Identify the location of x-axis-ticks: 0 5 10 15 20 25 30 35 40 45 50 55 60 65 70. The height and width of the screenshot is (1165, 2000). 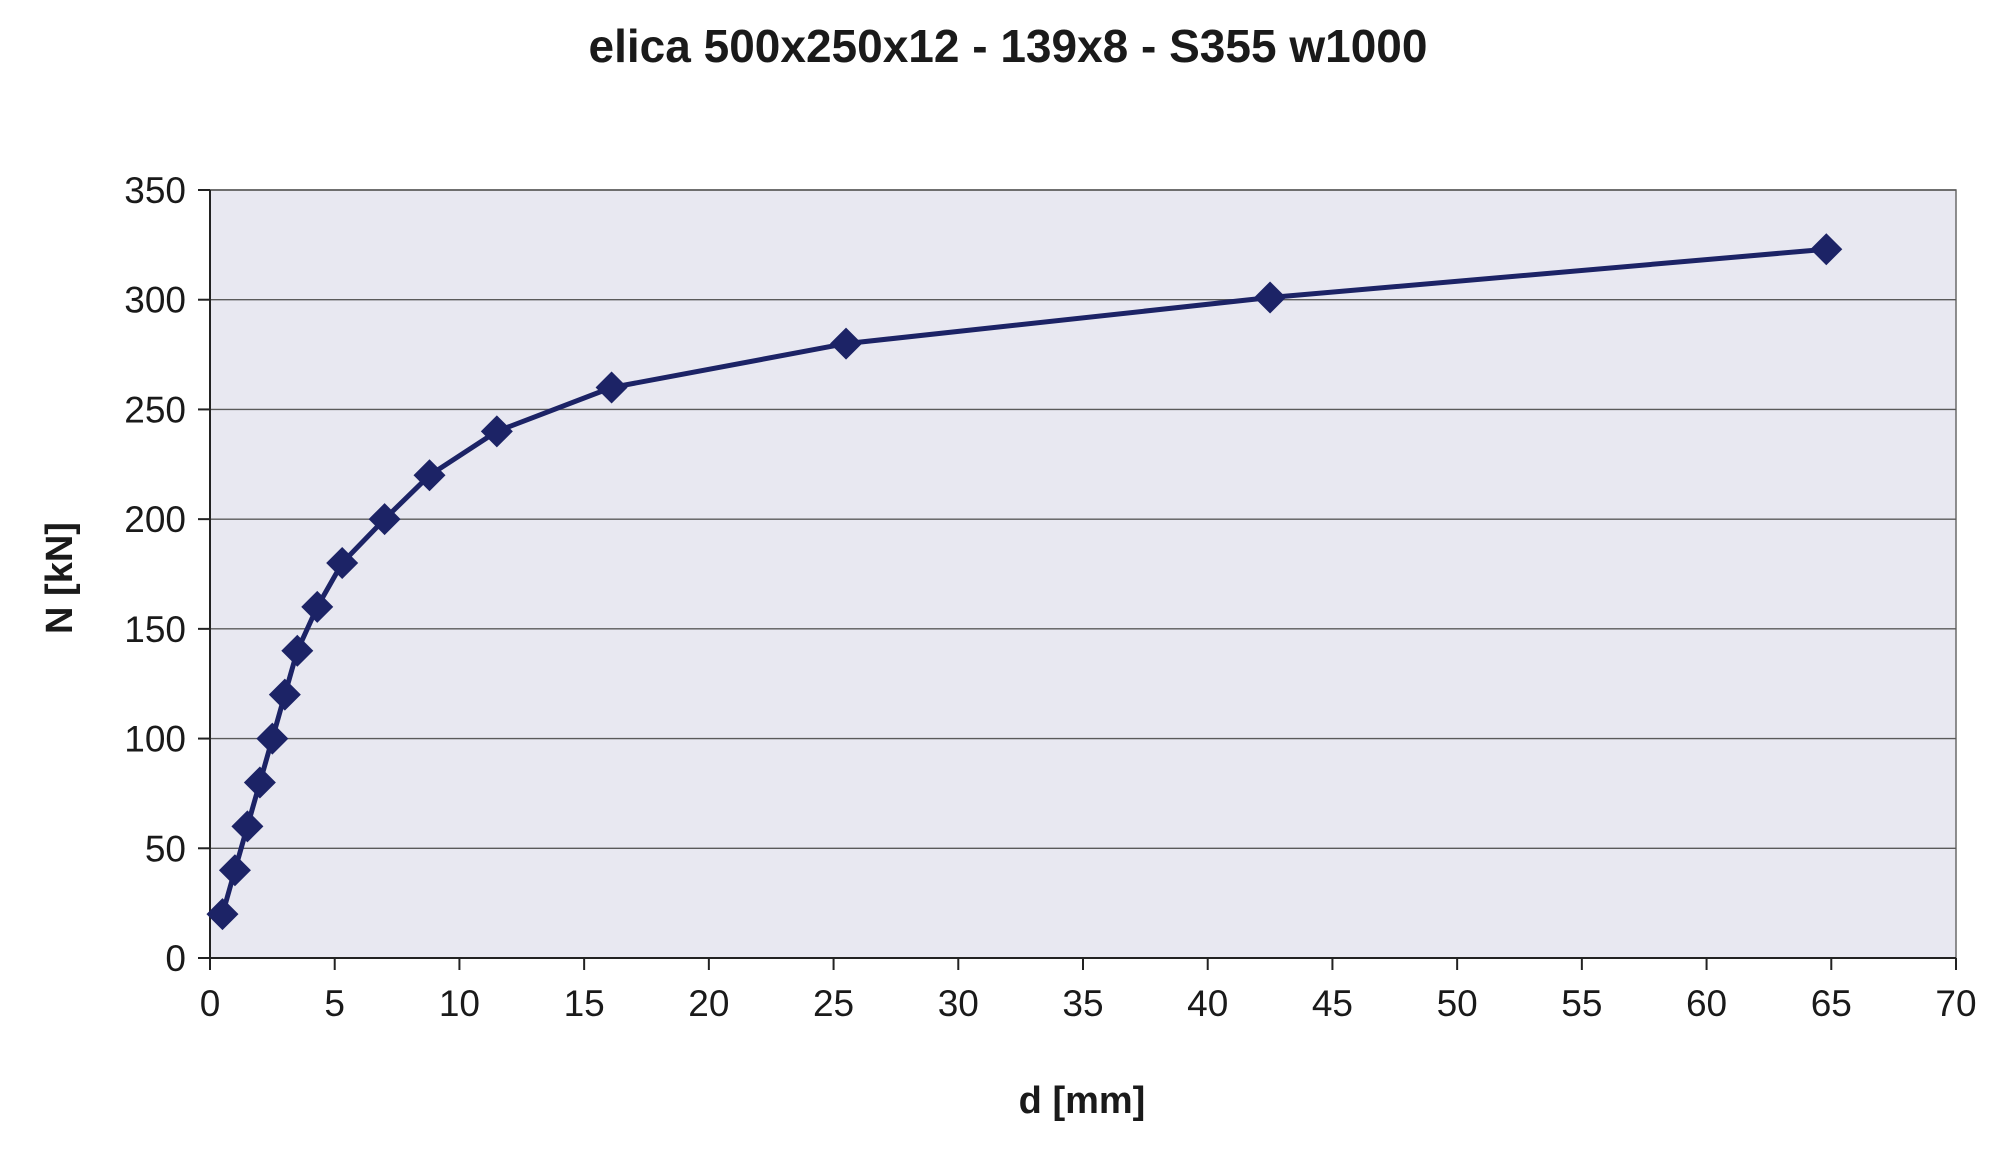
(1088, 991).